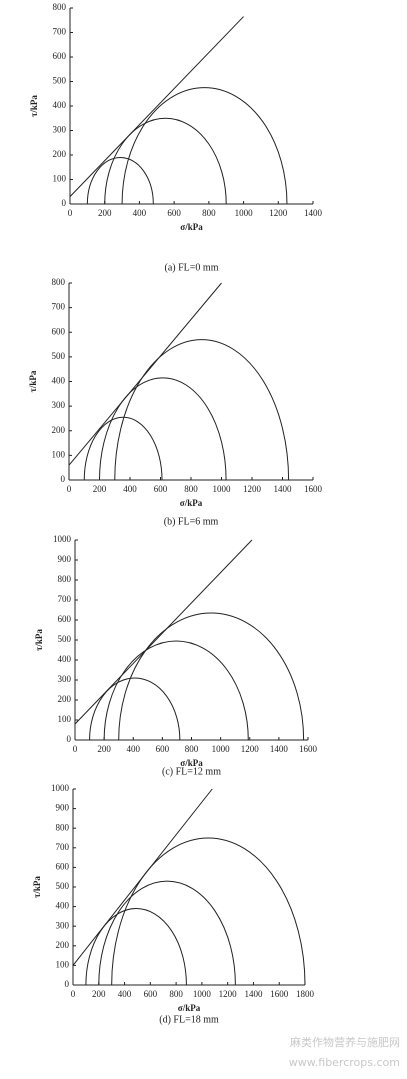 This screenshot has width=407, height=1079. What do you see at coordinates (191, 521) in the screenshot?
I see `caption: (b) FL=6 mm` at bounding box center [191, 521].